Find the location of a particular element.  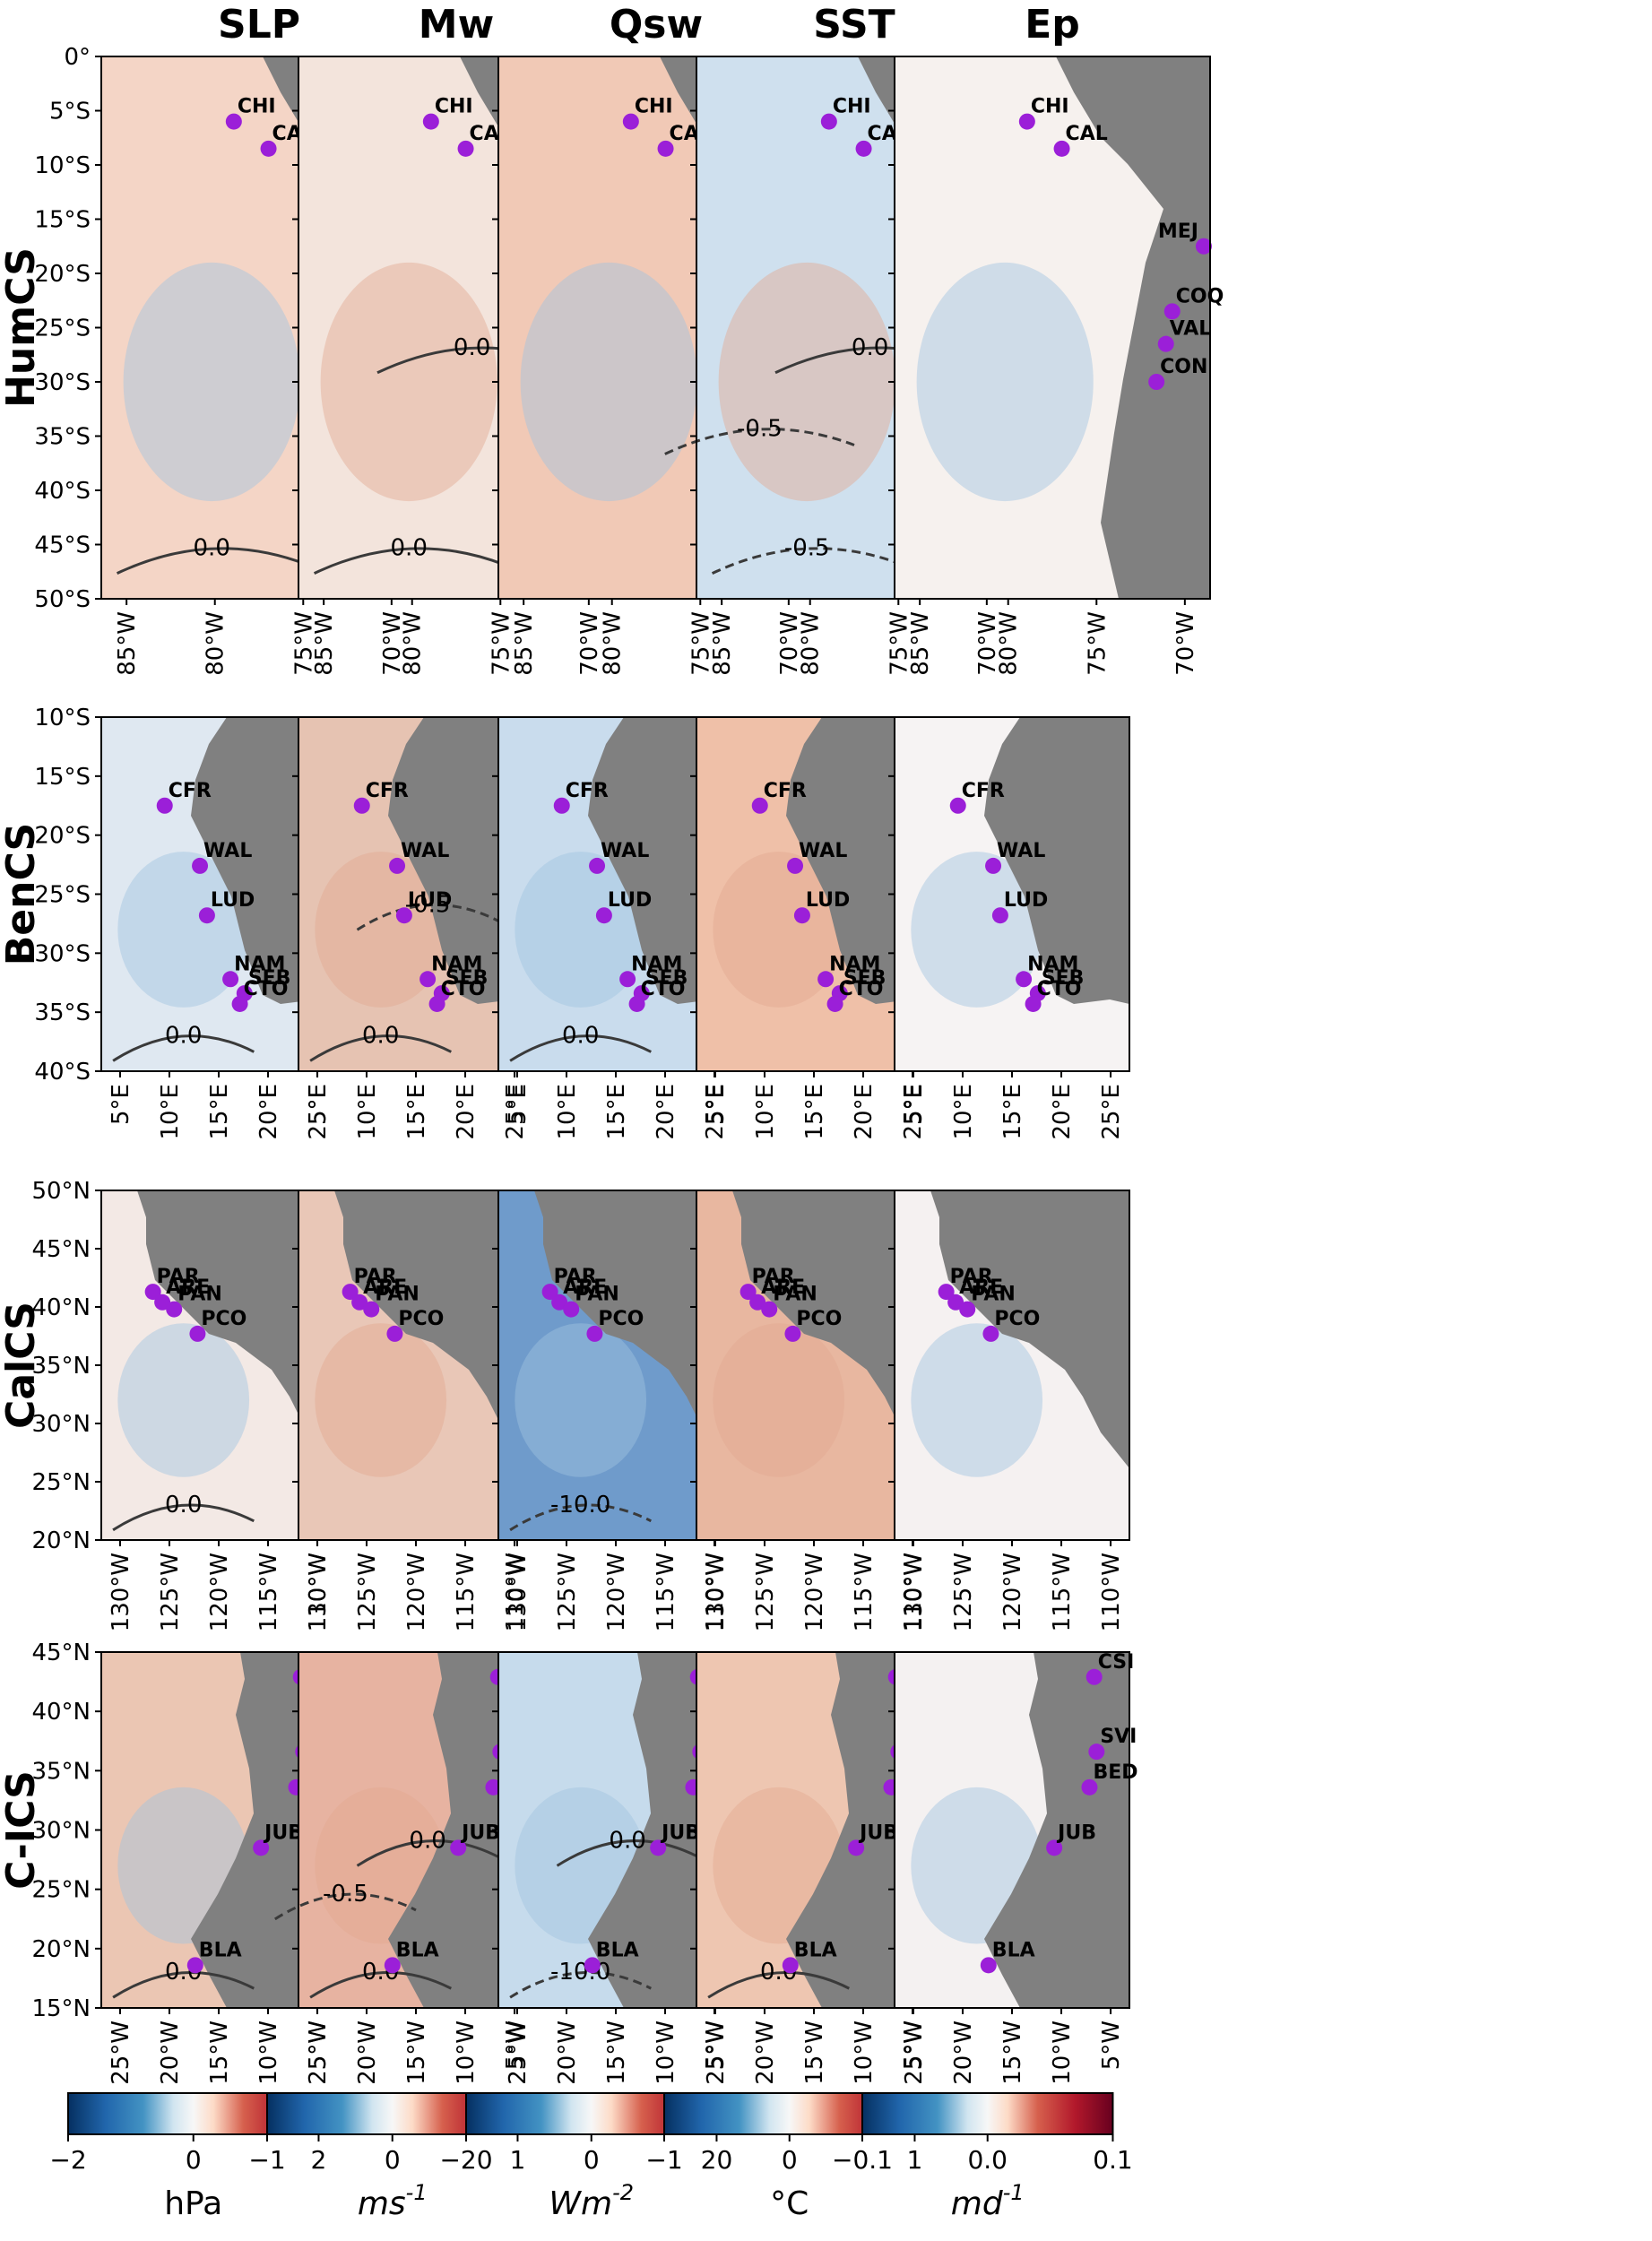

colorbar-unit-label: Wm-2 is located at coordinates (591, 2201).